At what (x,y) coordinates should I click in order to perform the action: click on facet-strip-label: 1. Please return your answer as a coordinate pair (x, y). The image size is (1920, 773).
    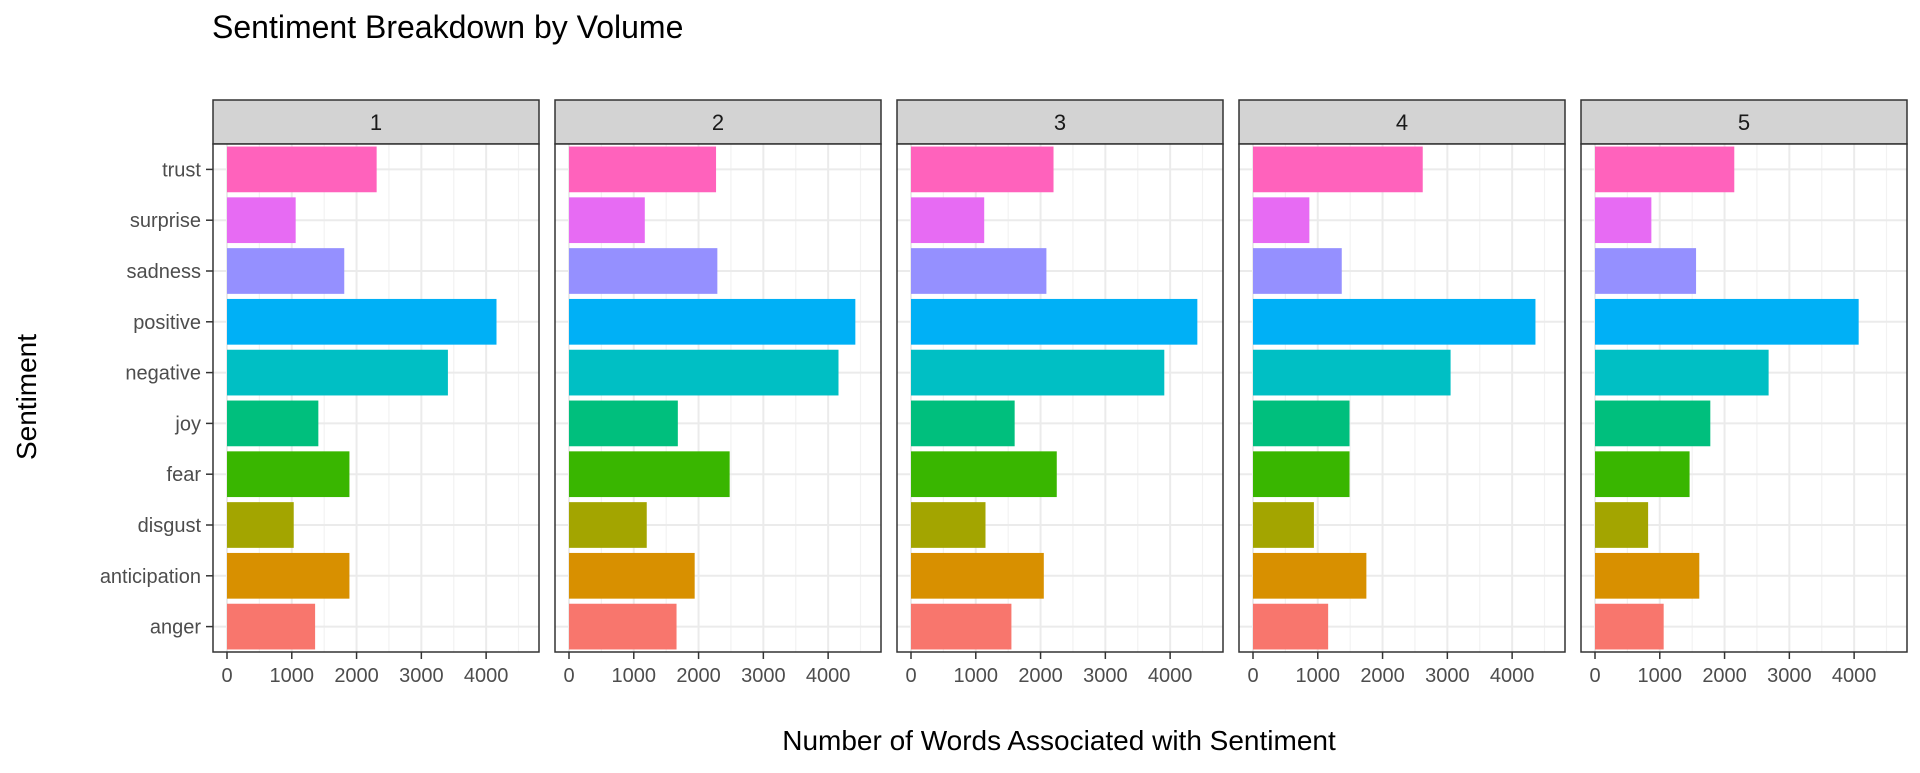
    Looking at the image, I should click on (376, 122).